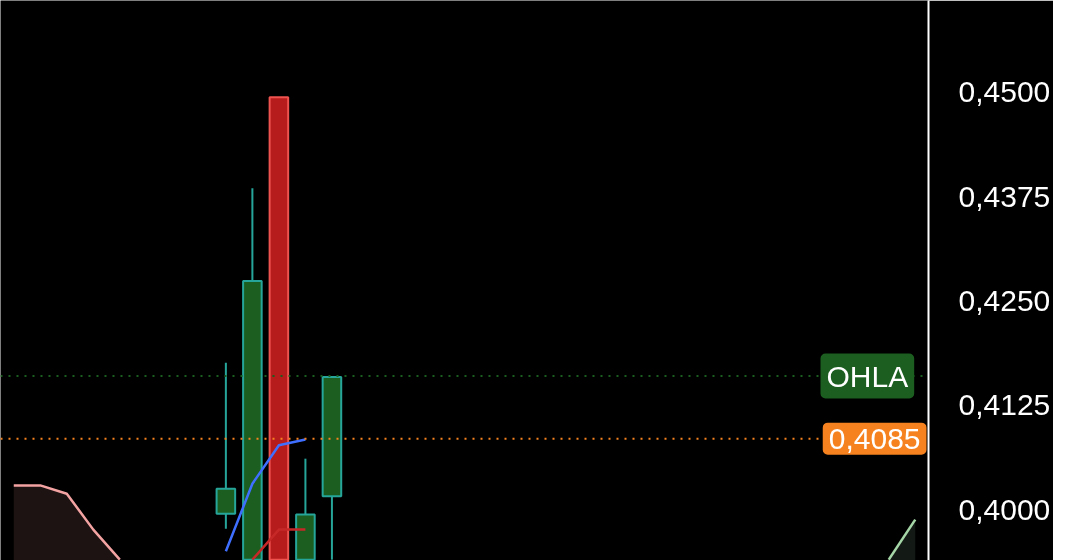 The height and width of the screenshot is (560, 1080). Describe the element at coordinates (1004, 405) in the screenshot. I see `y-tick-label: 0,4125` at that location.